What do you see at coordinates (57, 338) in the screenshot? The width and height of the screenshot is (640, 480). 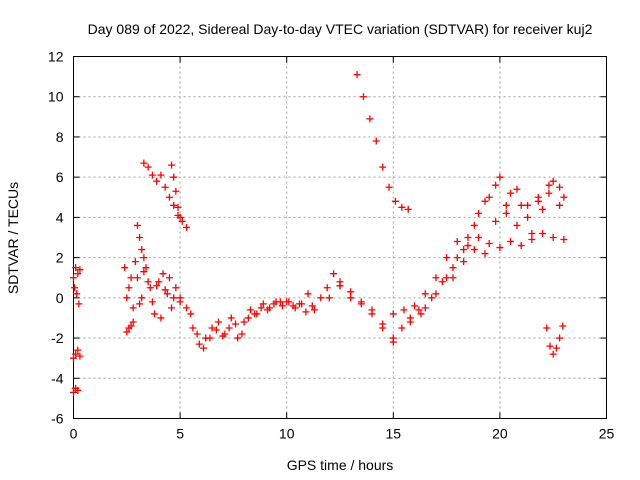 I see `y-tick-label: -2` at bounding box center [57, 338].